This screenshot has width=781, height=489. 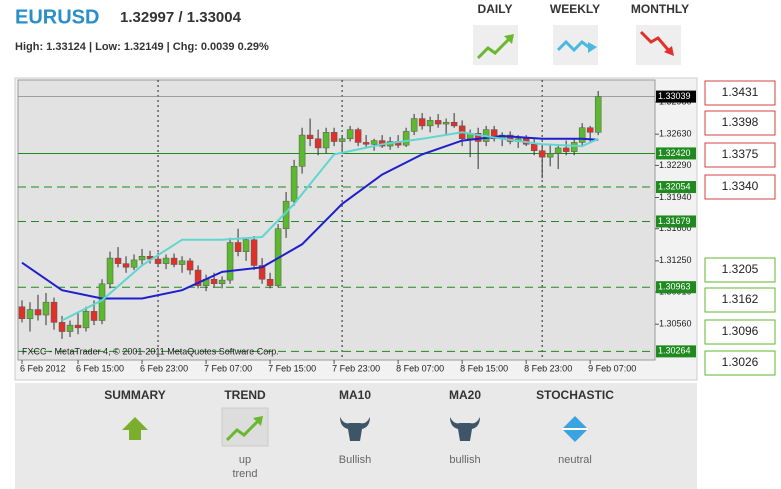 I want to click on resistance-value: 1.3431, so click(x=740, y=92).